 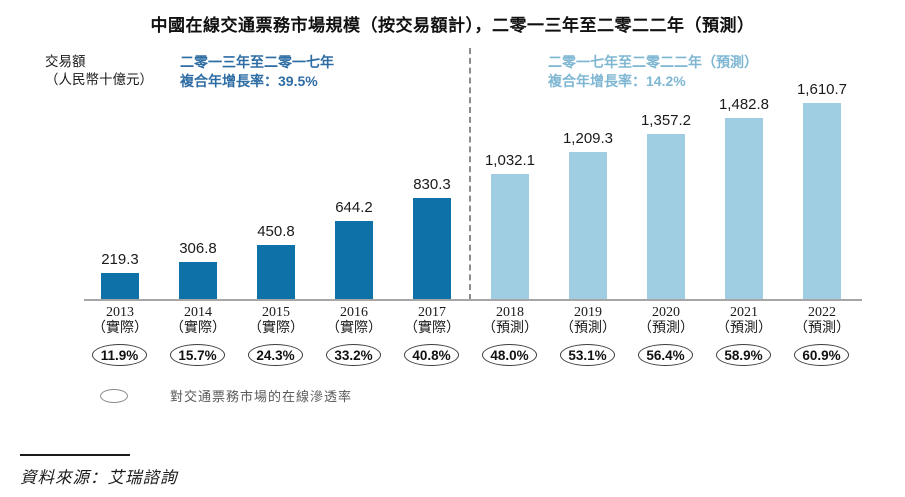 I want to click on bar-value-label: 830.3, so click(x=432, y=184).